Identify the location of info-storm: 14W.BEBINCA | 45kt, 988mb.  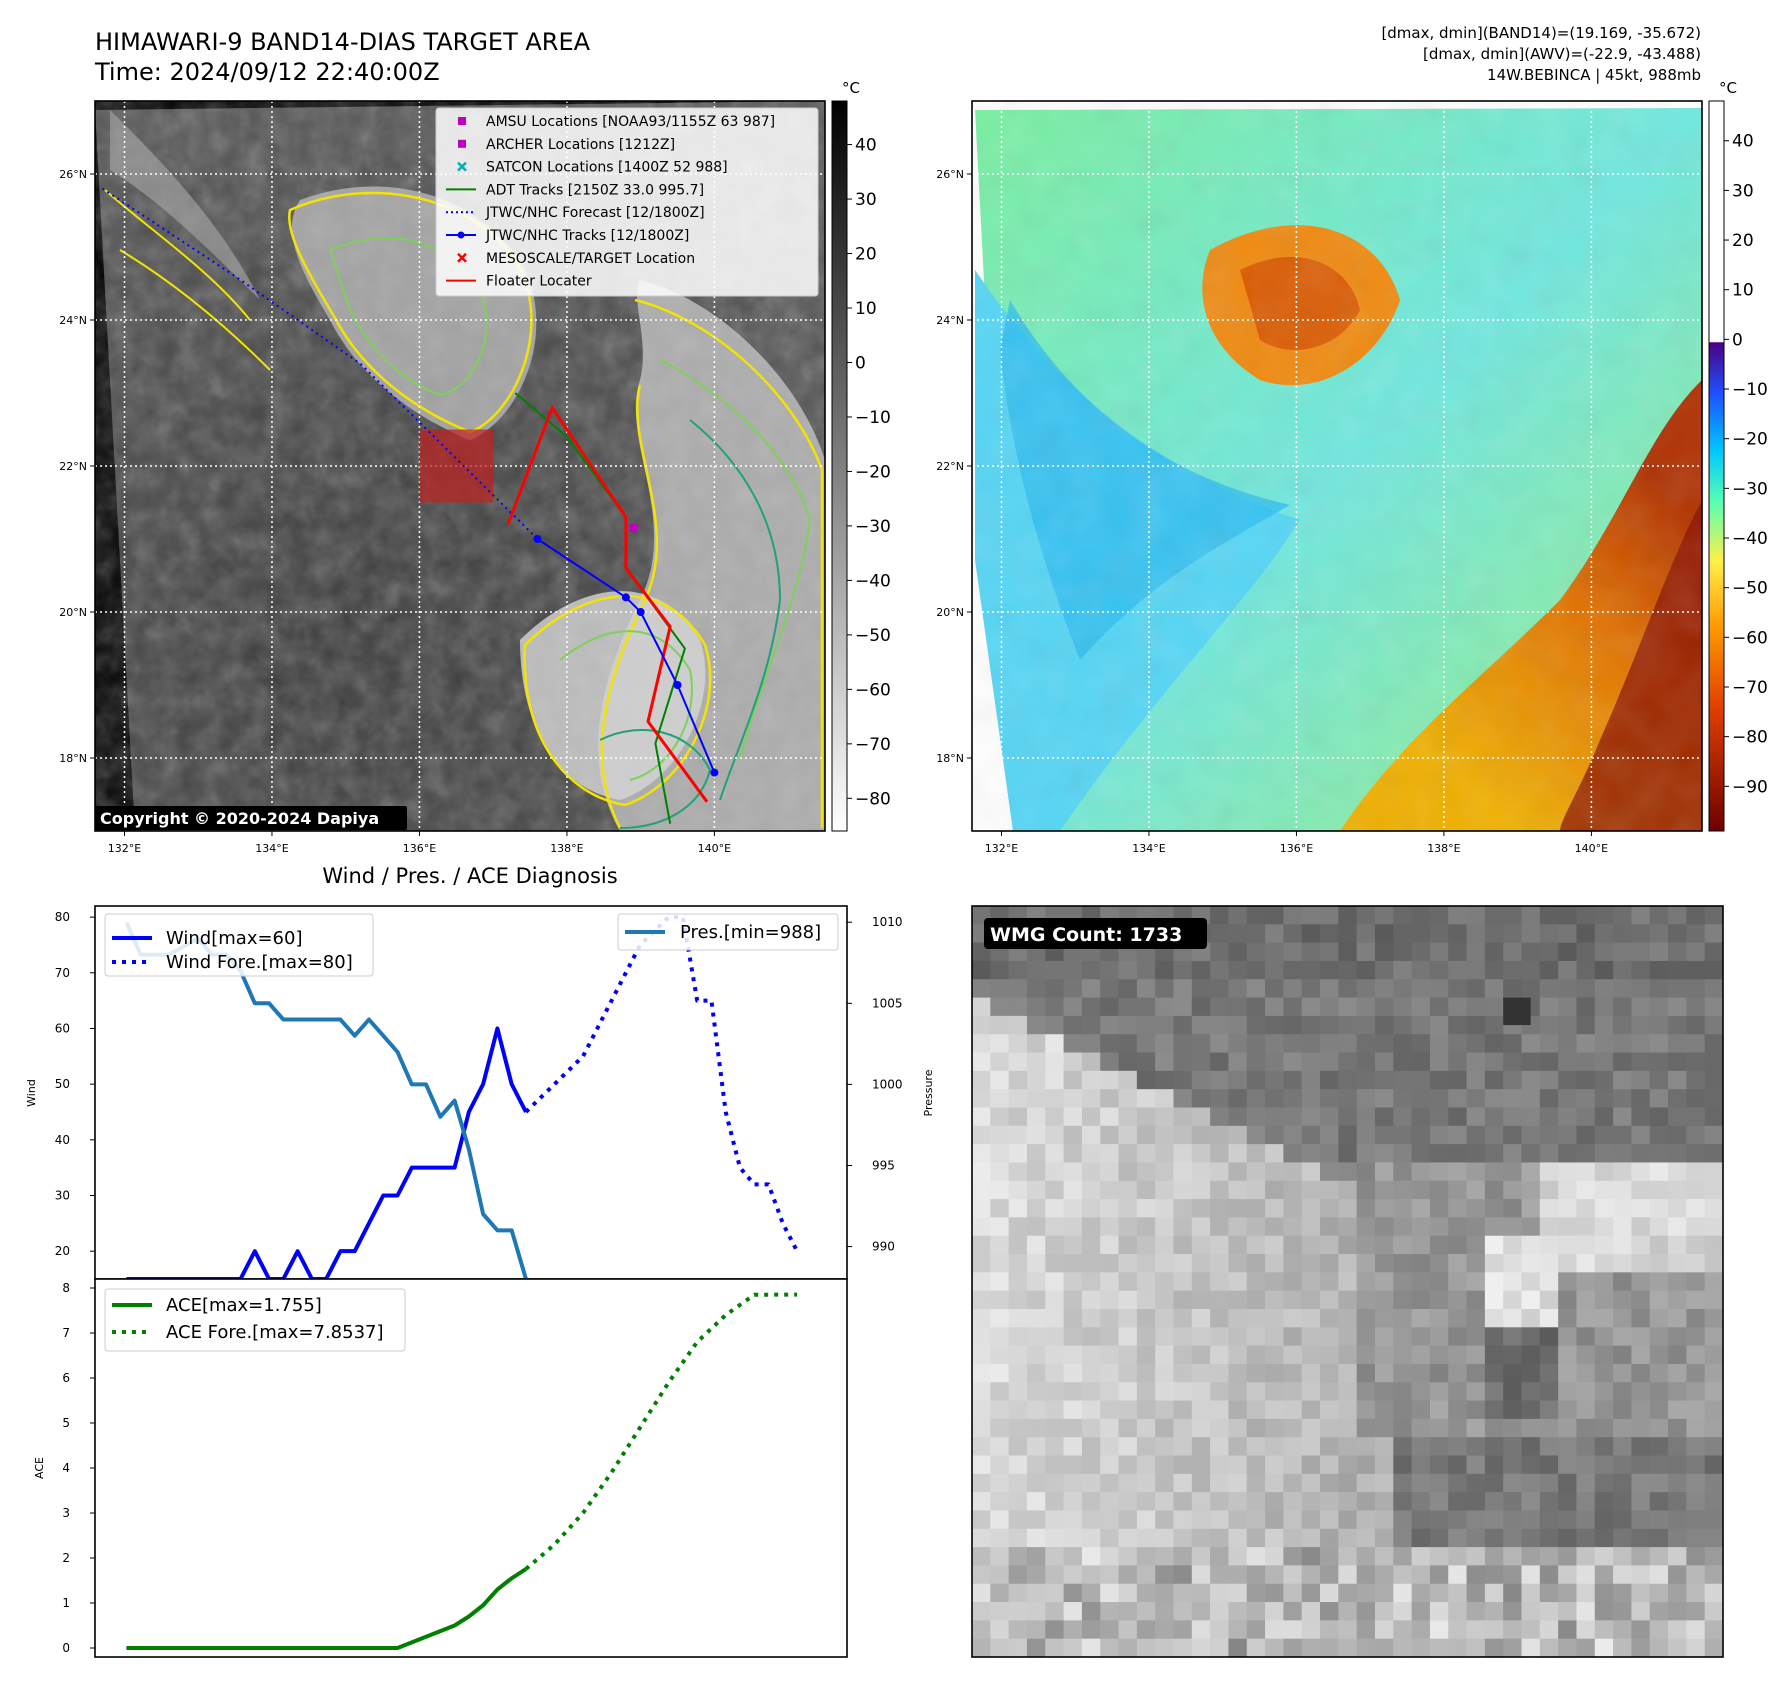
(1594, 75).